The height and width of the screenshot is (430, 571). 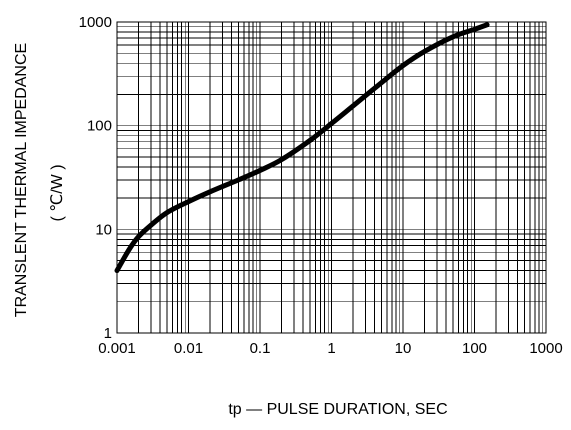 I want to click on y-tick-label: 1, so click(x=108, y=333).